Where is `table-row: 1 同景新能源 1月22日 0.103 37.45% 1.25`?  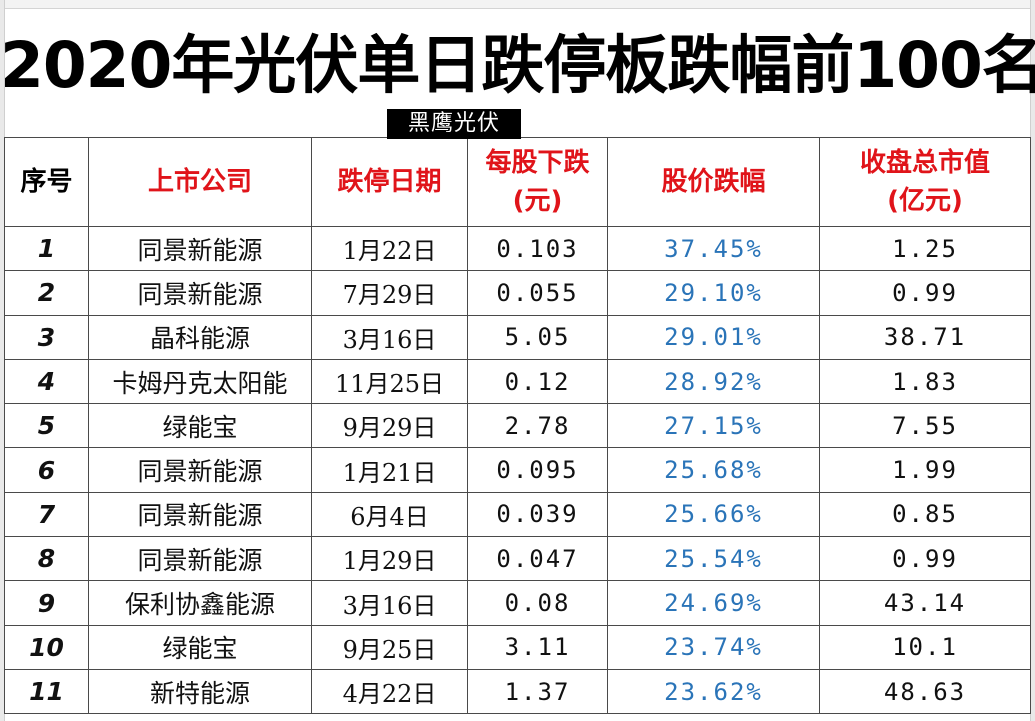
table-row: 1 同景新能源 1月22日 0.103 37.45% 1.25 is located at coordinates (517, 248).